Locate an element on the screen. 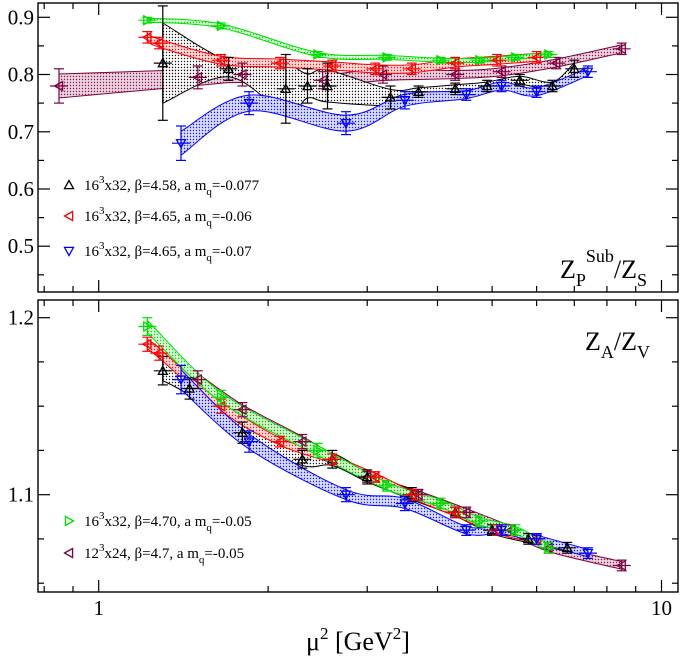 Image resolution: width=681 pixels, height=662 pixels. x-tick-label: 10 is located at coordinates (661, 608).